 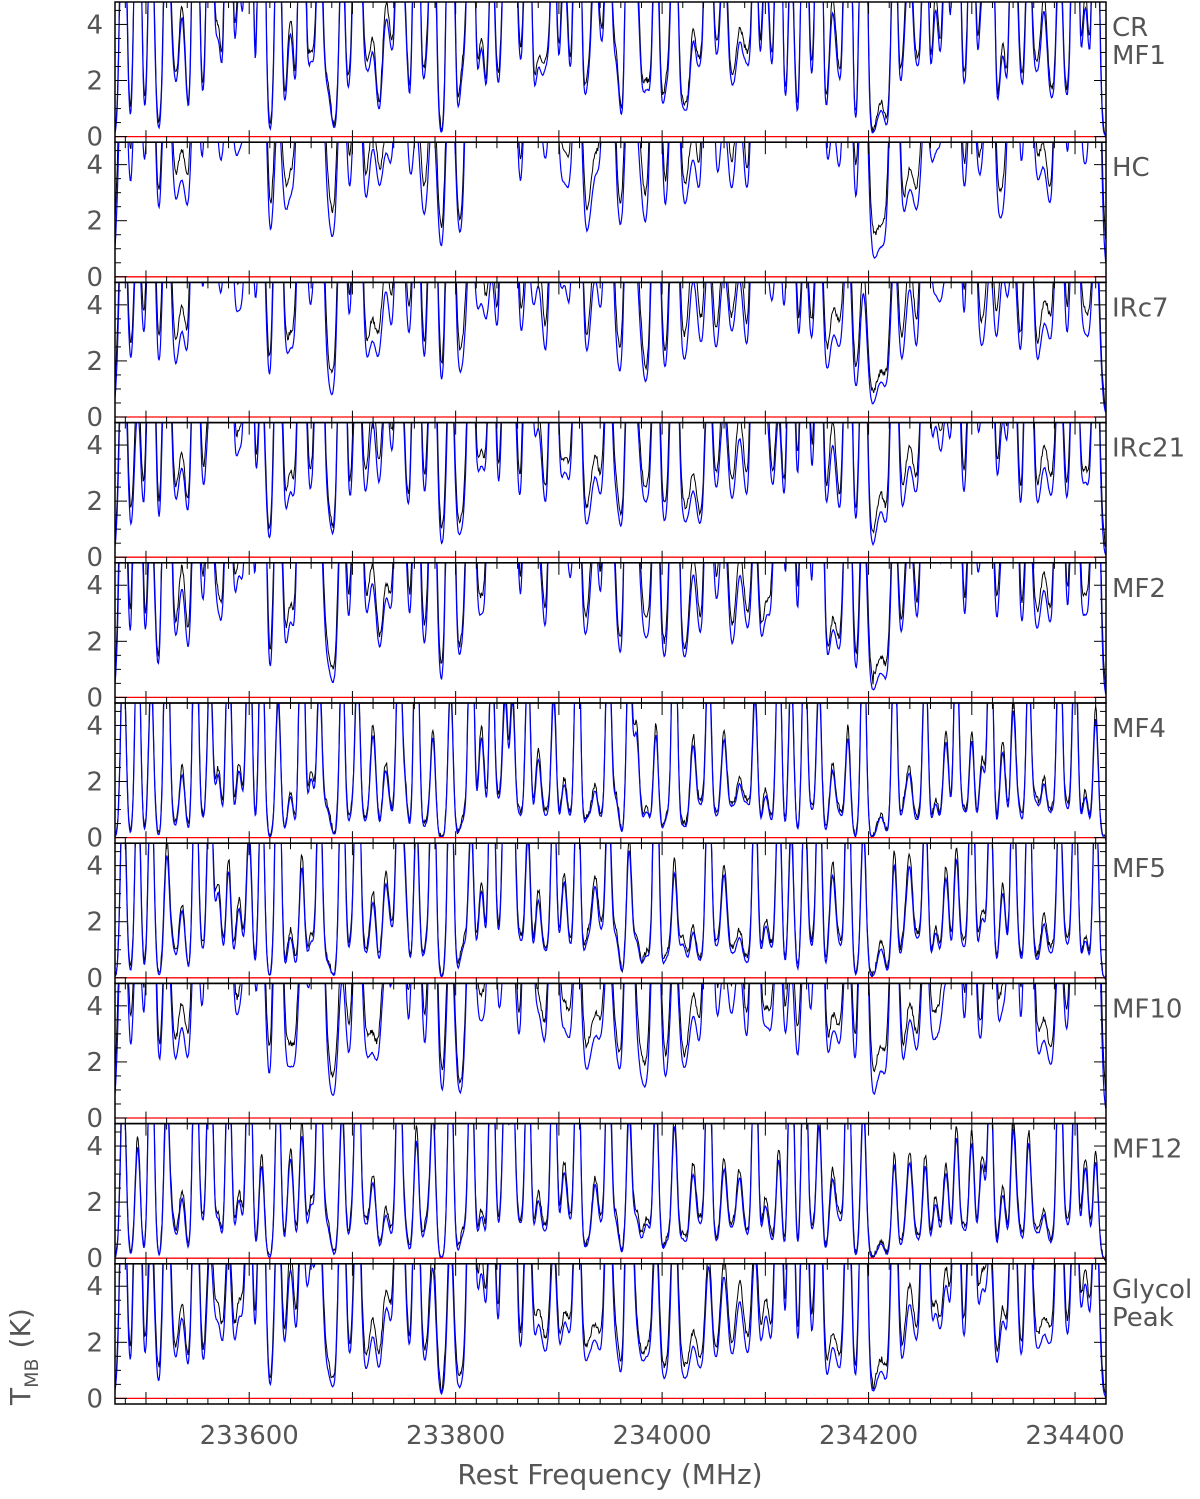 What do you see at coordinates (249, 1436) in the screenshot?
I see `x-tick-label: 233600` at bounding box center [249, 1436].